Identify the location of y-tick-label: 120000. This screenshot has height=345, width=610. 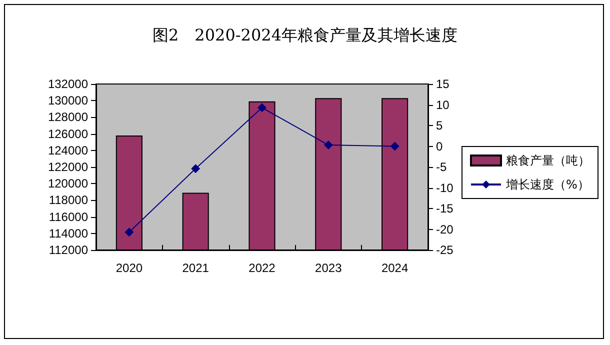
(68, 183).